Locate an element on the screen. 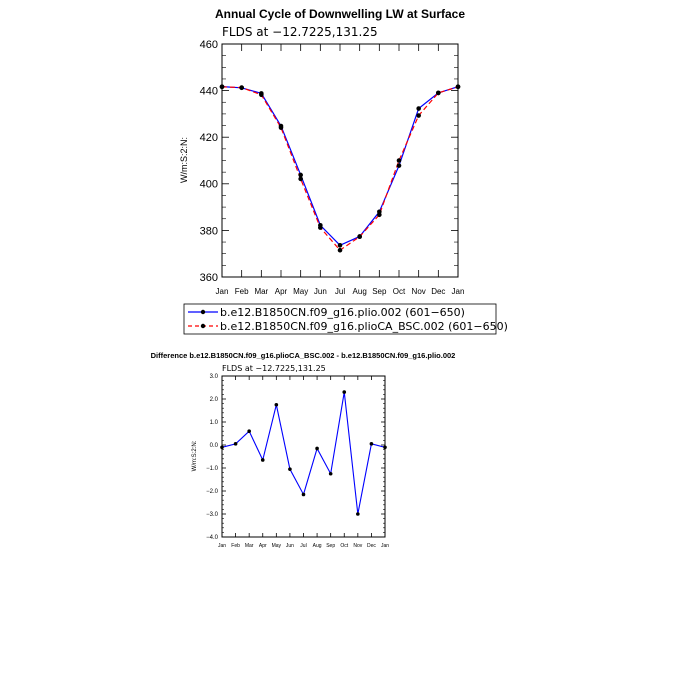 This screenshot has width=675, height=676. chart2-subtitle: FLDS at −12.7225,131.25 is located at coordinates (274, 368).